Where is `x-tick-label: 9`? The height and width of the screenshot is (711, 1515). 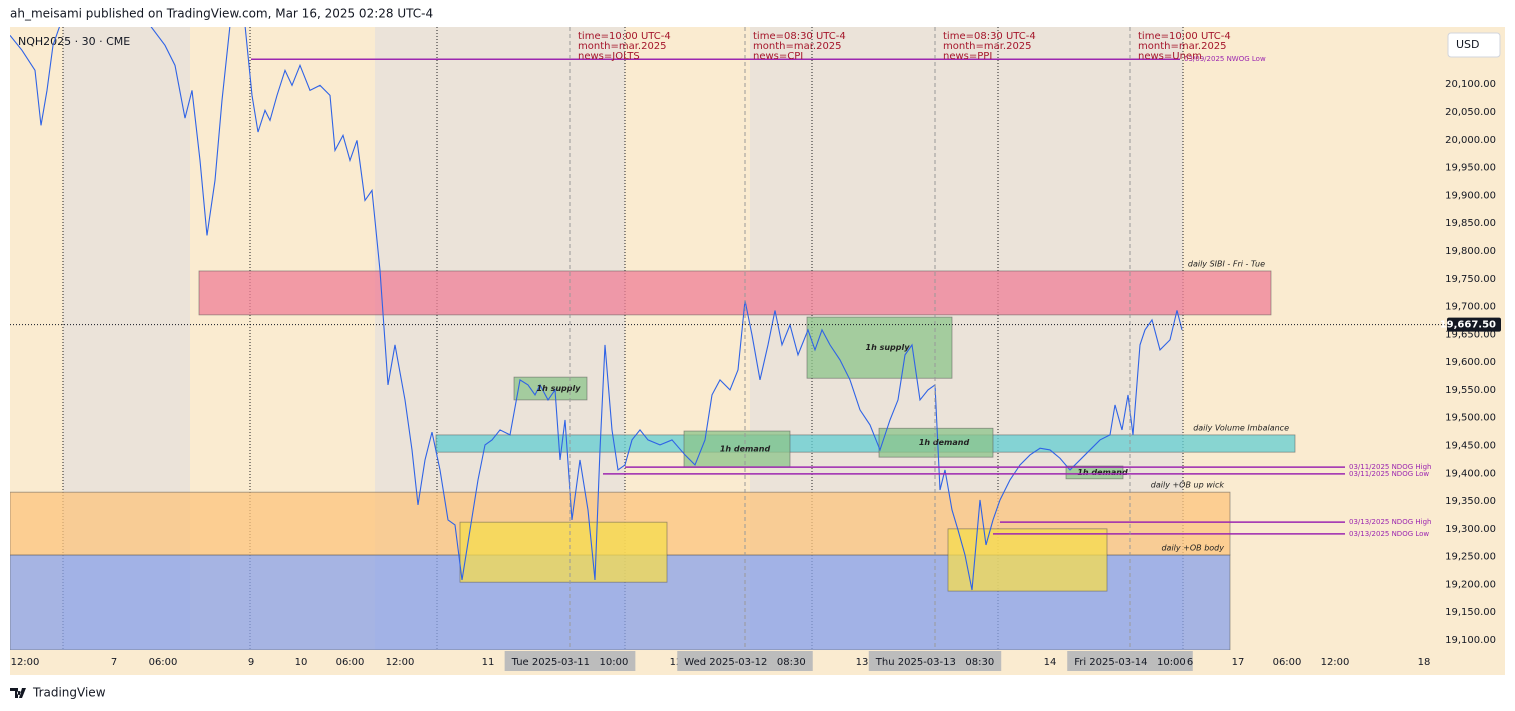
x-tick-label: 9 is located at coordinates (251, 662).